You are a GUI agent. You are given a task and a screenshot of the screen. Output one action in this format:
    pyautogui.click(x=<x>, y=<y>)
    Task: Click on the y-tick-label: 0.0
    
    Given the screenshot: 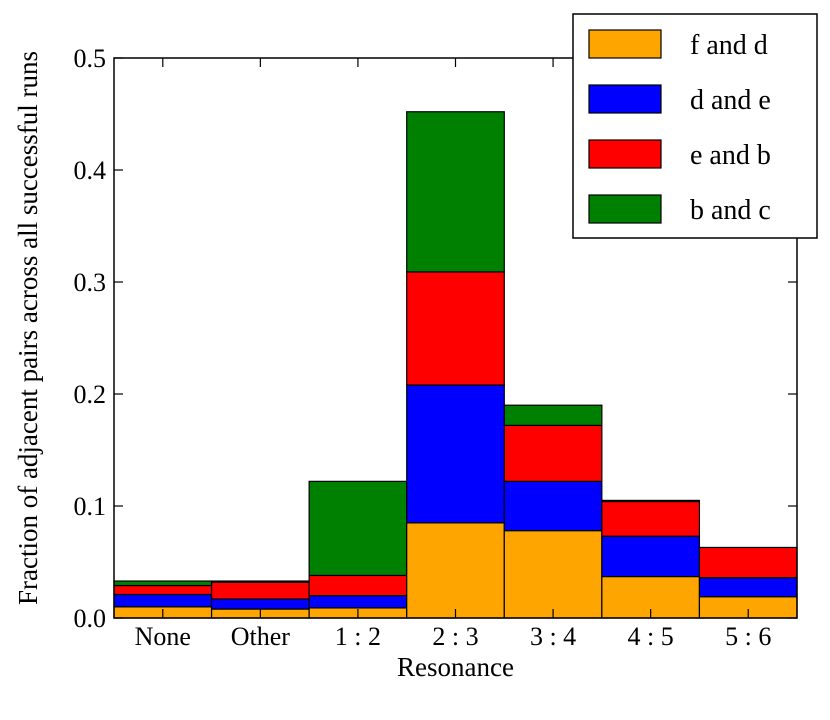 What is the action you would take?
    pyautogui.click(x=90, y=618)
    